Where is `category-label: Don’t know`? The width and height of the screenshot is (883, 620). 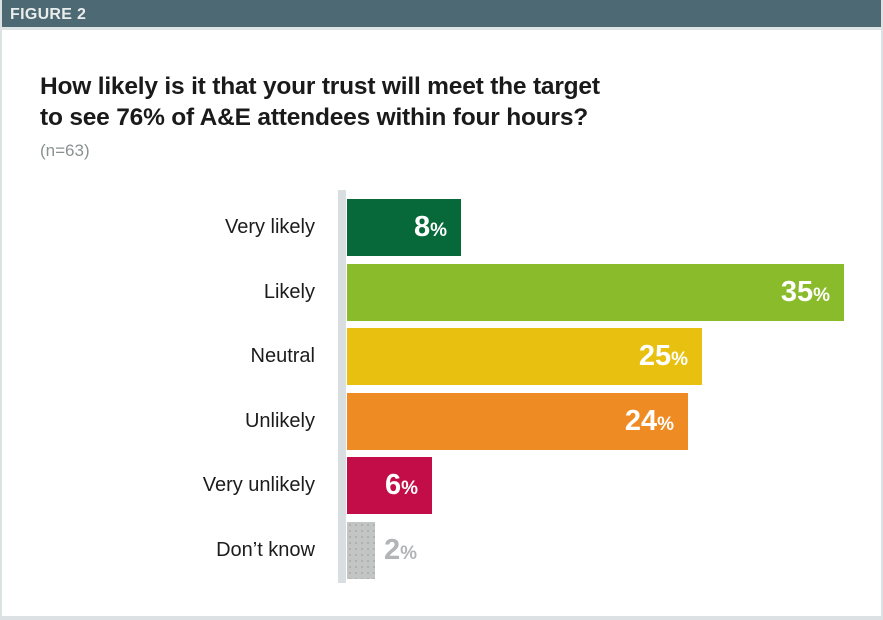
category-label: Don’t know is located at coordinates (265, 549).